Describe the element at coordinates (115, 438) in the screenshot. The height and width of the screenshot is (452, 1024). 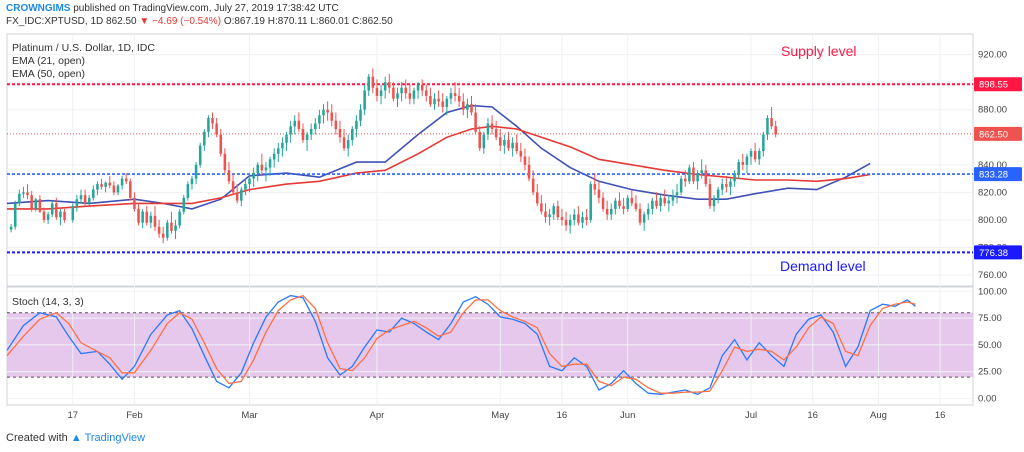
I see `tradingview-link: TradingView` at that location.